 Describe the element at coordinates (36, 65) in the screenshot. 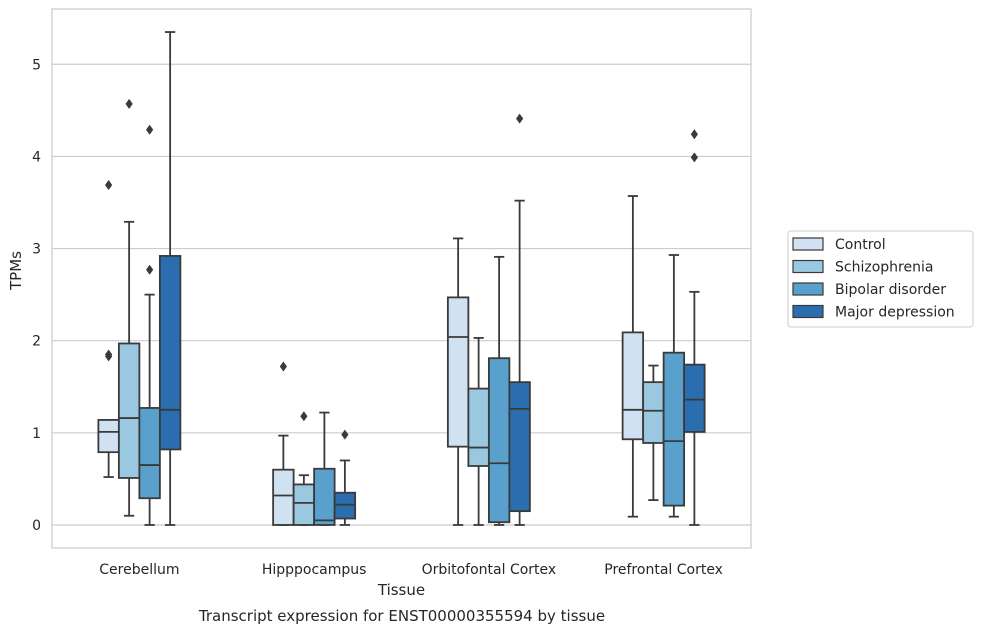

I see `y-tick-label: 5` at that location.